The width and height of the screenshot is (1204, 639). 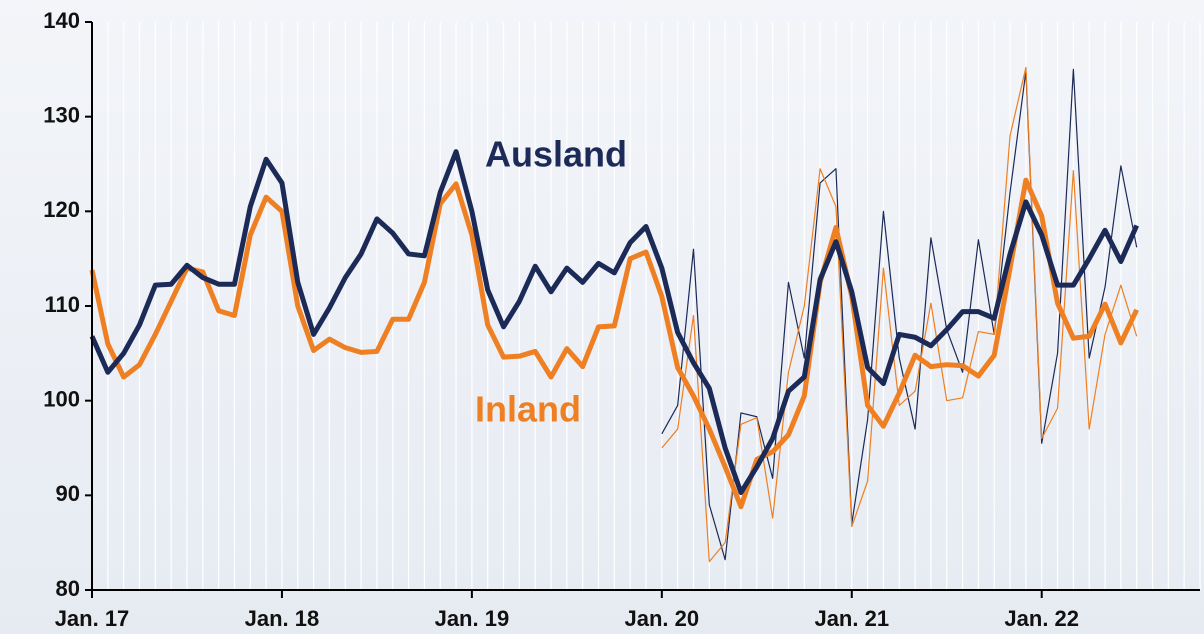 What do you see at coordinates (528, 409) in the screenshot?
I see `series-label: Inland` at bounding box center [528, 409].